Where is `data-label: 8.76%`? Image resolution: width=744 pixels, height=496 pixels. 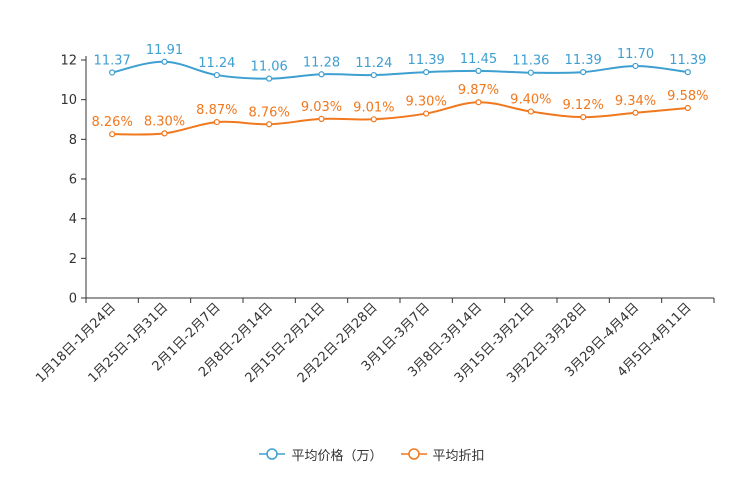 data-label: 8.76% is located at coordinates (269, 112).